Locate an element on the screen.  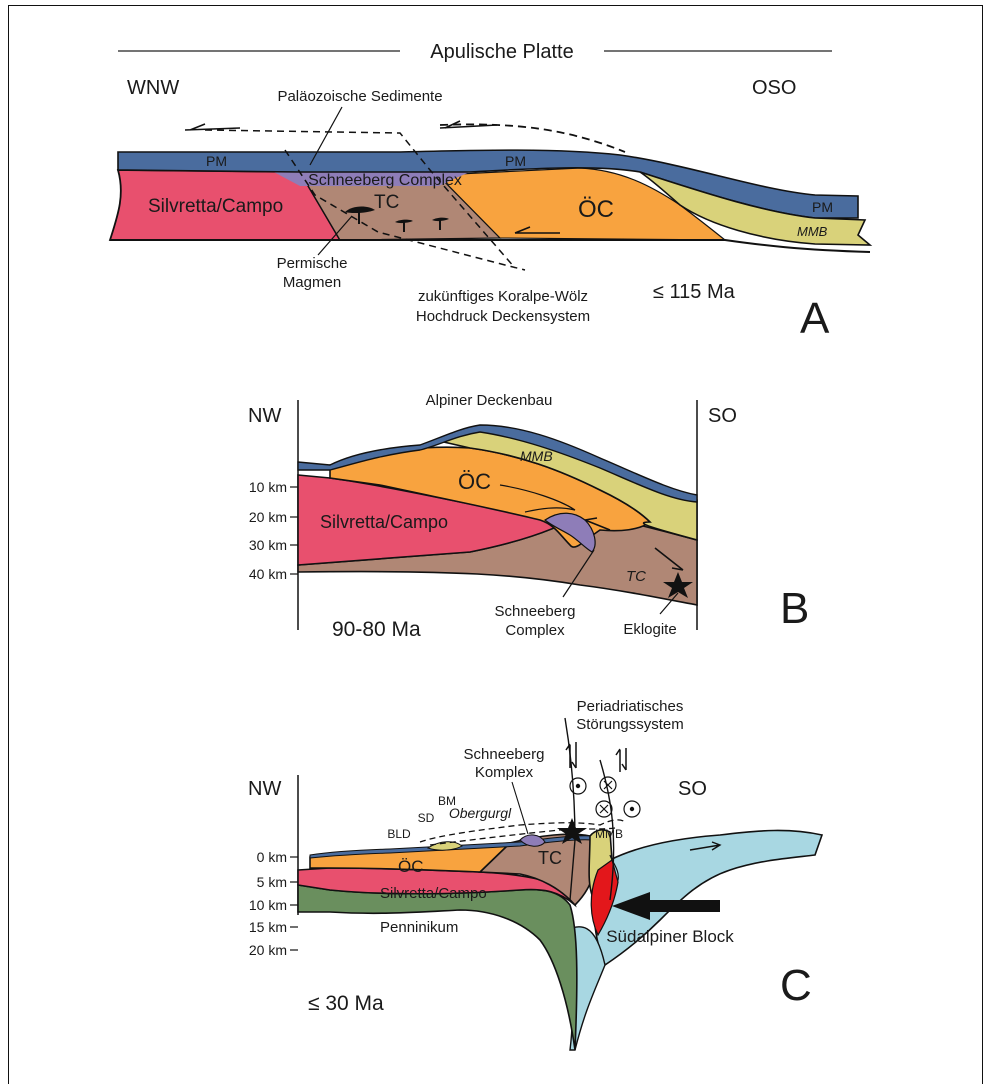
permian-magma-blobs is located at coordinates (397, 219).